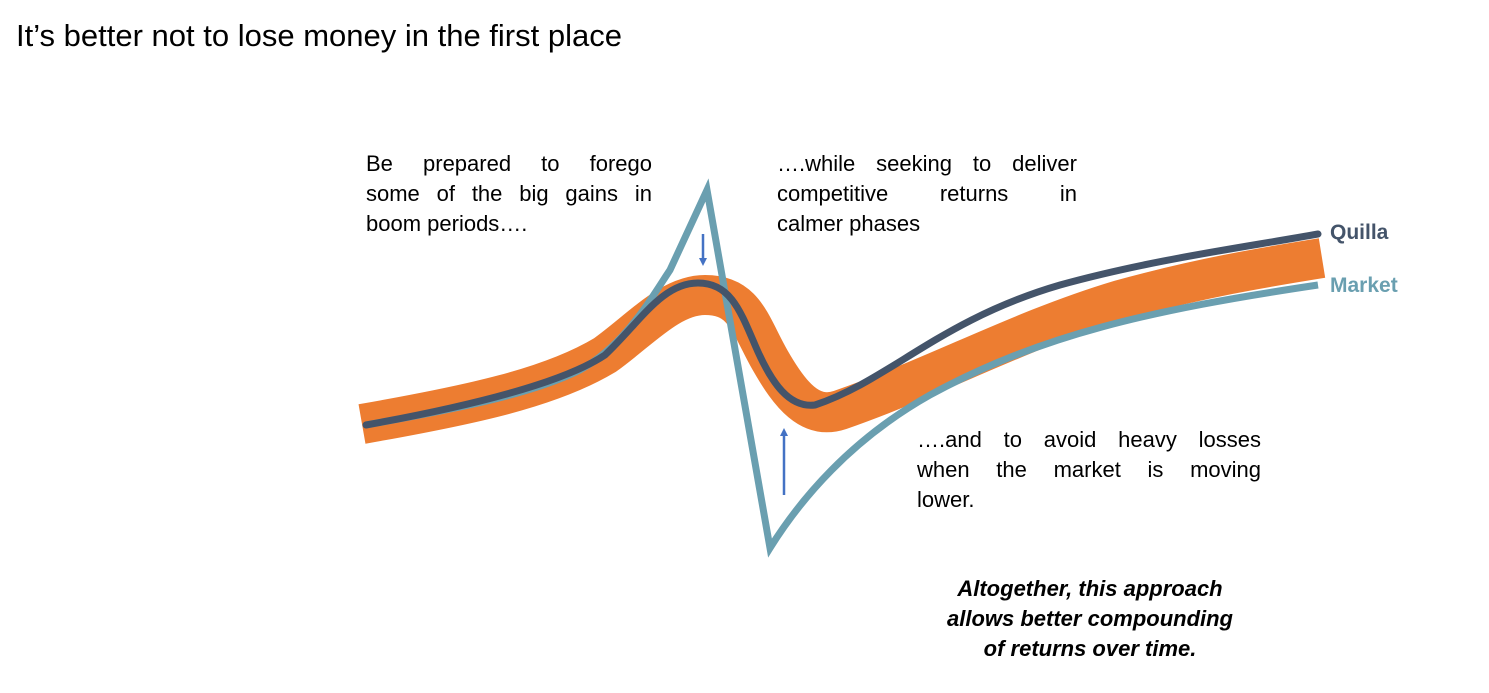 Image resolution: width=1489 pixels, height=693 pixels. I want to click on summary-line: Altogether, this approach, so click(1090, 588).